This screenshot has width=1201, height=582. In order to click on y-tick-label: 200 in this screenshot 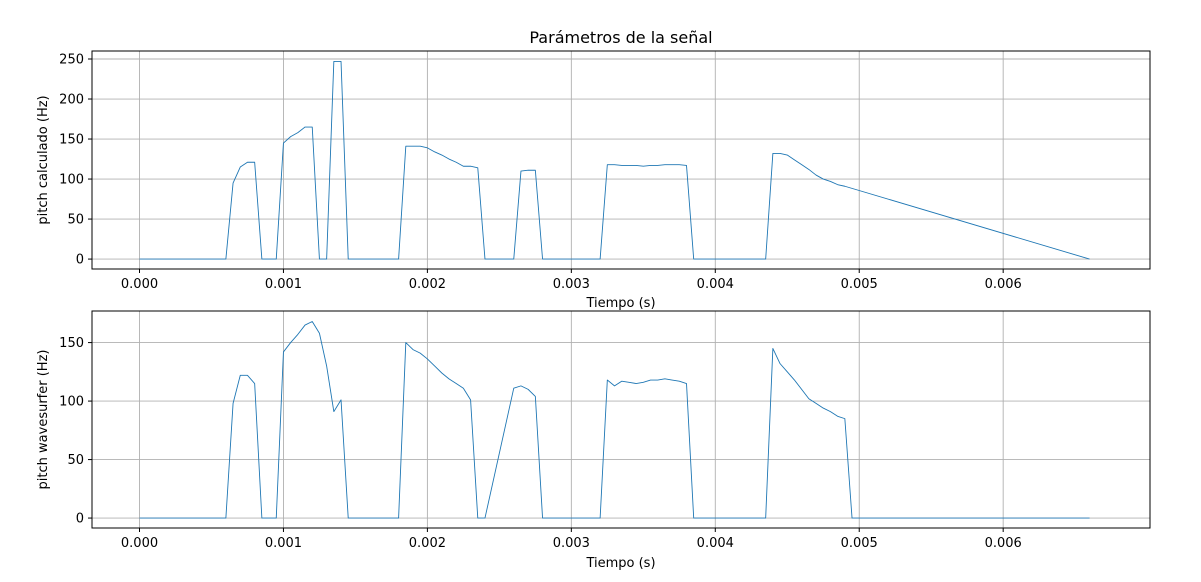, I will do `click(71, 100)`.